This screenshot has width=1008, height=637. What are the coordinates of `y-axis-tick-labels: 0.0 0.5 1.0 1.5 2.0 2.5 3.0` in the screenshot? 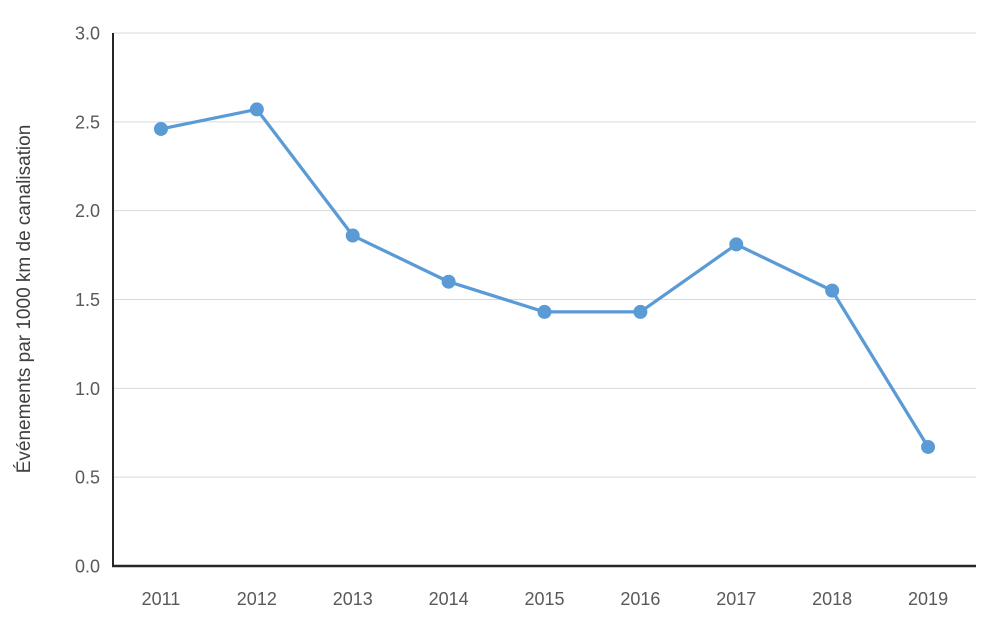 It's located at (87, 300).